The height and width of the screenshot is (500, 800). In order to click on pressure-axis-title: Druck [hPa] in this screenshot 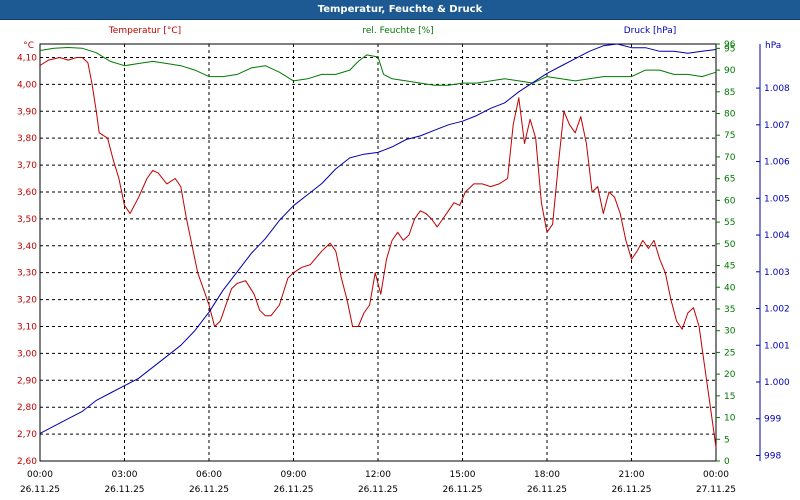, I will do `click(650, 31)`.